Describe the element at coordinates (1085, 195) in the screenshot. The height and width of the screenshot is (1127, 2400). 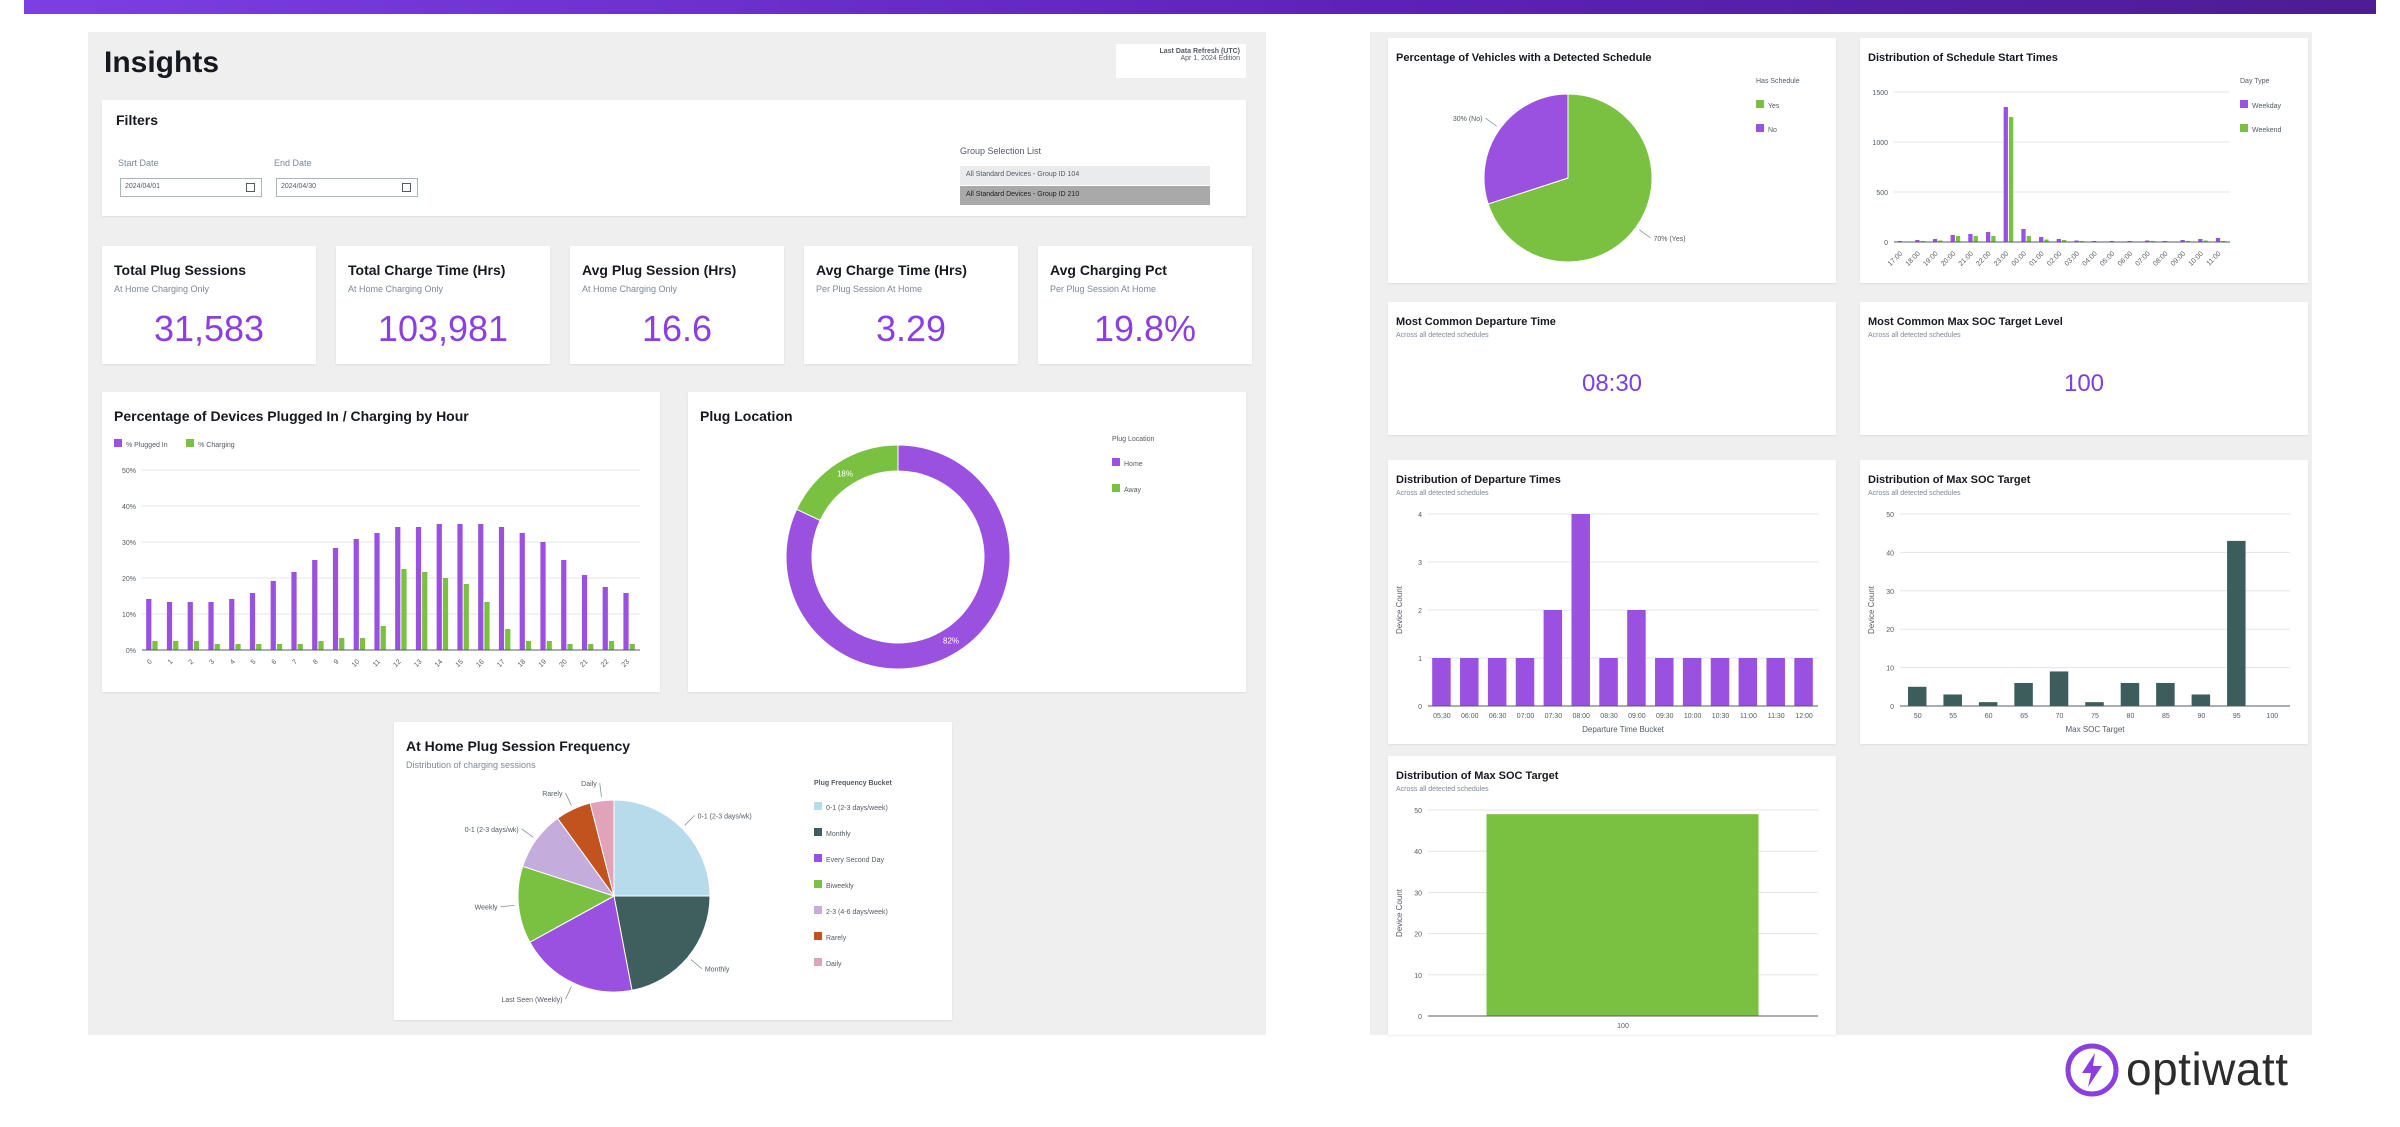
I see `group-option-2: All Standard Devices - Group ID 210` at that location.